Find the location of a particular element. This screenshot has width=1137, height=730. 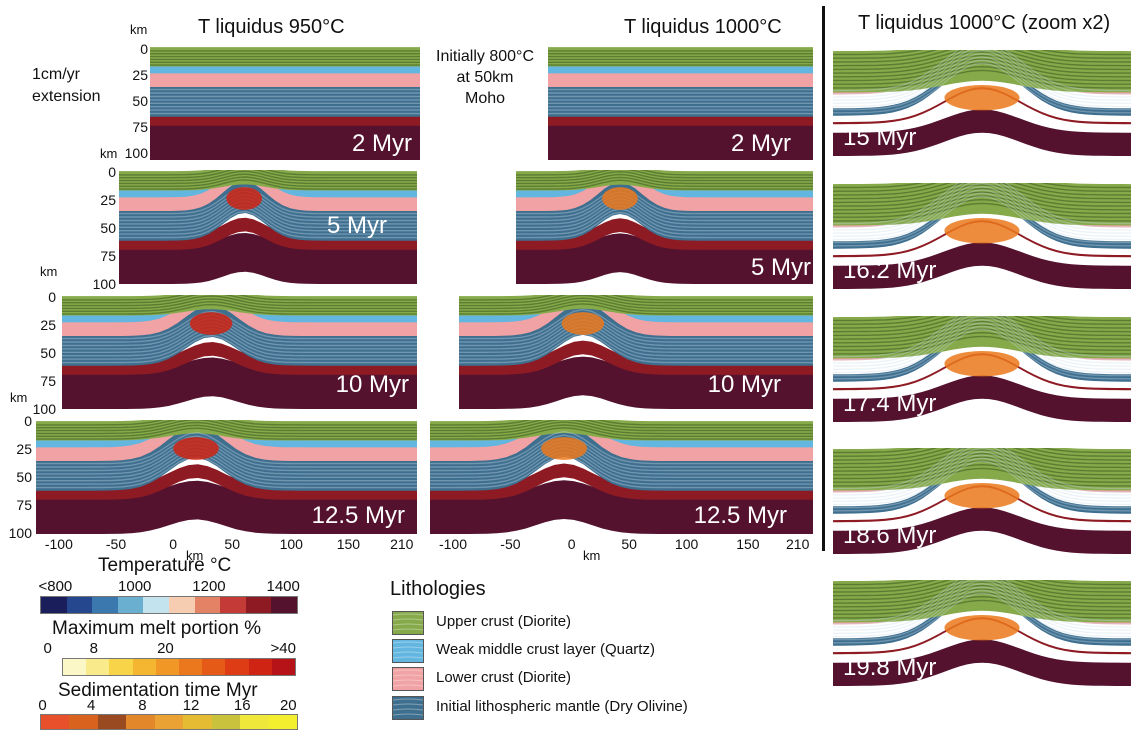

sedimentation-tick: 4 is located at coordinates (91, 705).